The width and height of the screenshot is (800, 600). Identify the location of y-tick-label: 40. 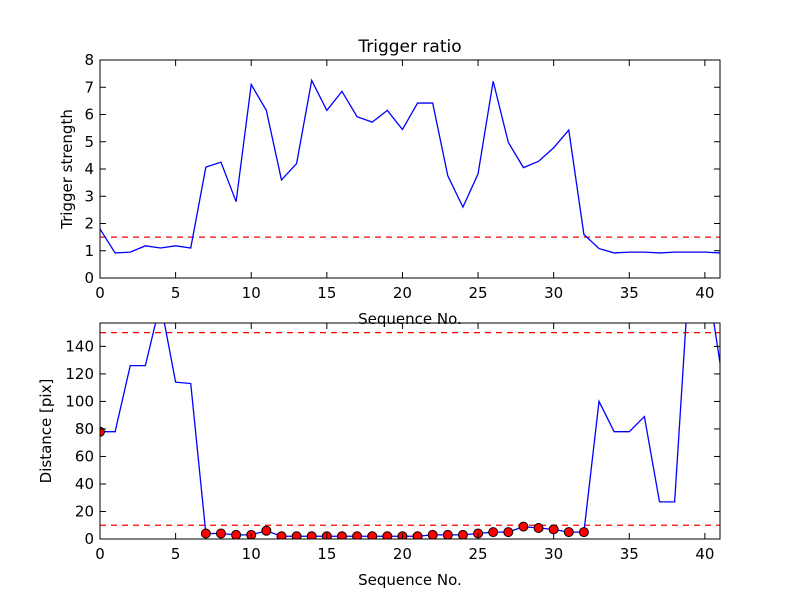
(84, 484).